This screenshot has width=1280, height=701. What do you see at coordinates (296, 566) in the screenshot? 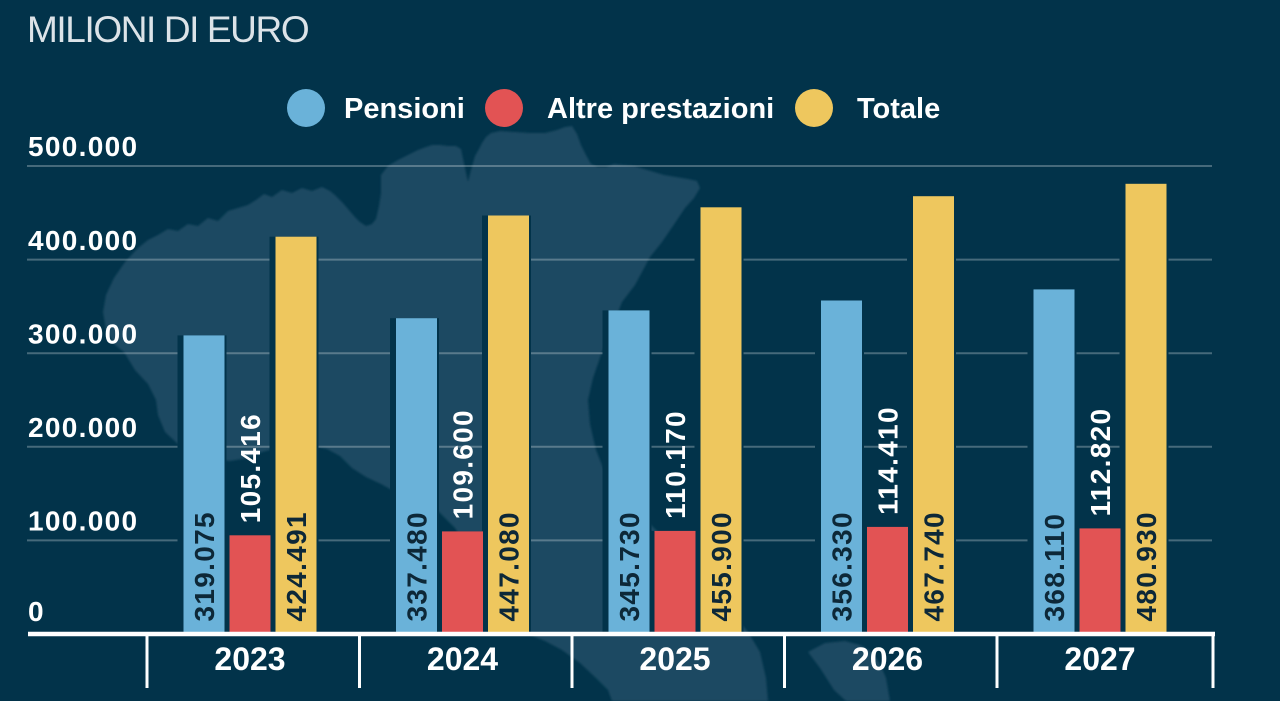
I see `svg-text: 424.491` at bounding box center [296, 566].